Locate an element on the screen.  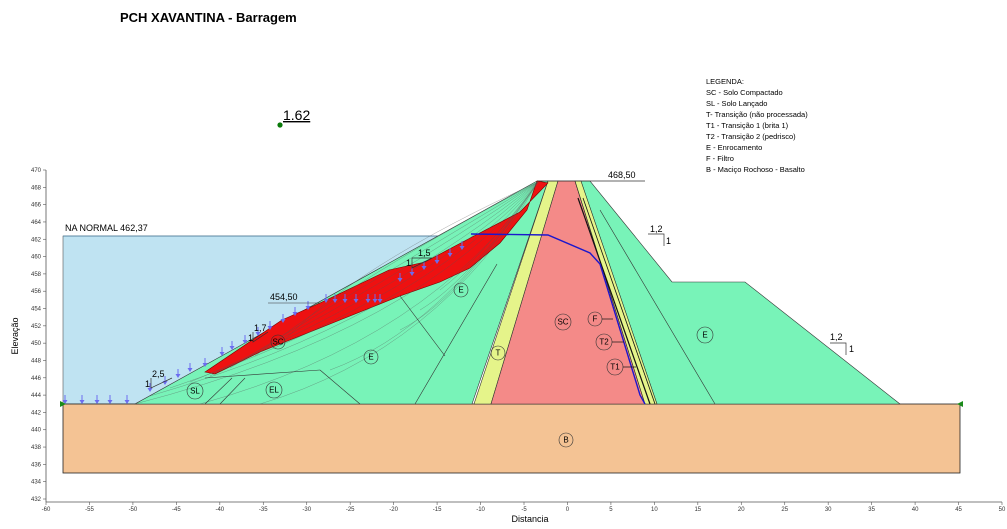
zone-marker-e-upper: E is located at coordinates (461, 290).